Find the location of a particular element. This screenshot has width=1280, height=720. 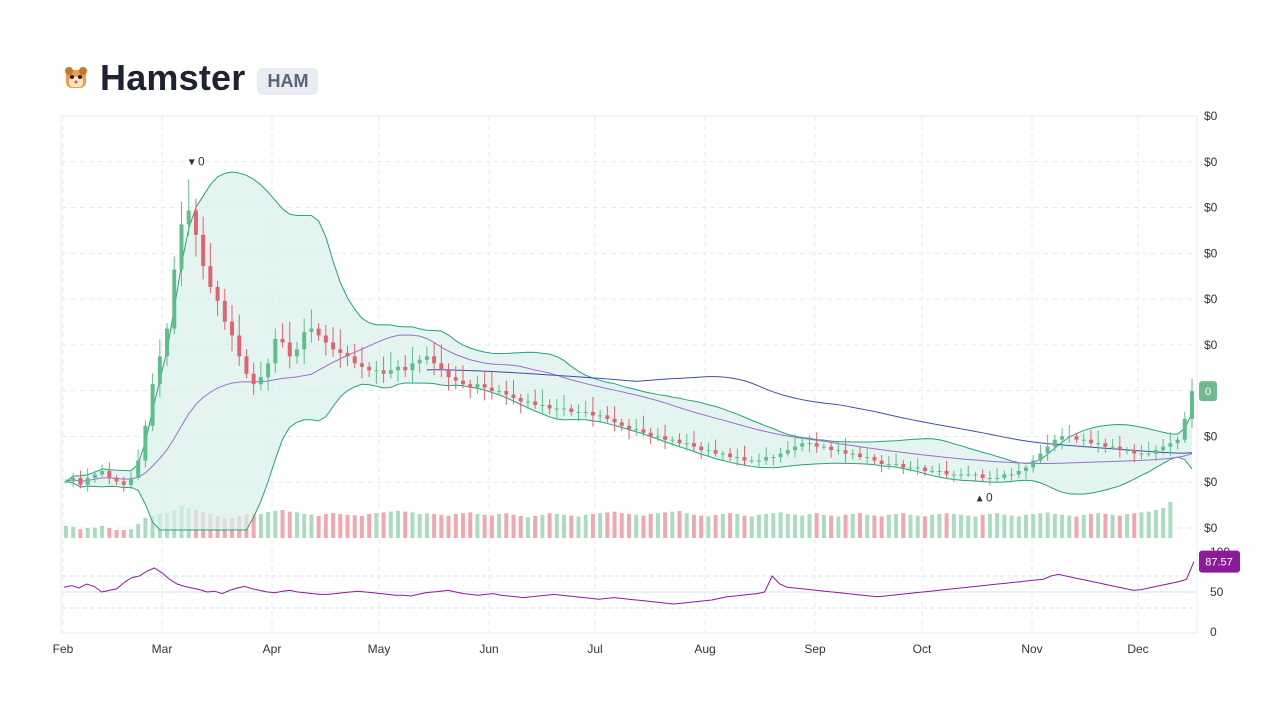

price-tick-label: $0 is located at coordinates (1211, 482).